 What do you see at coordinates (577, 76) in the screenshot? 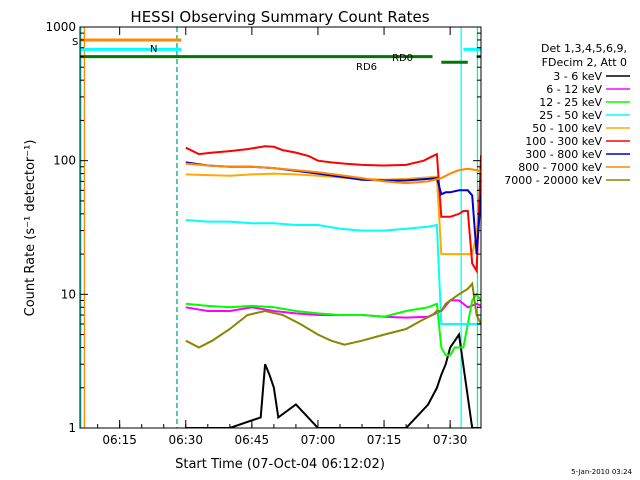
I see `legend-label-0: 3 - 6 keV` at bounding box center [577, 76].